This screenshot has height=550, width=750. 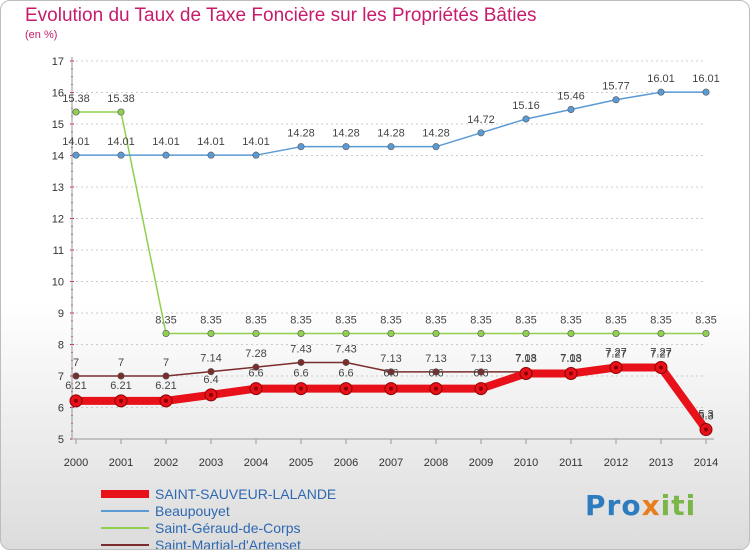 I want to click on data-label: 14.72, so click(x=481, y=120).